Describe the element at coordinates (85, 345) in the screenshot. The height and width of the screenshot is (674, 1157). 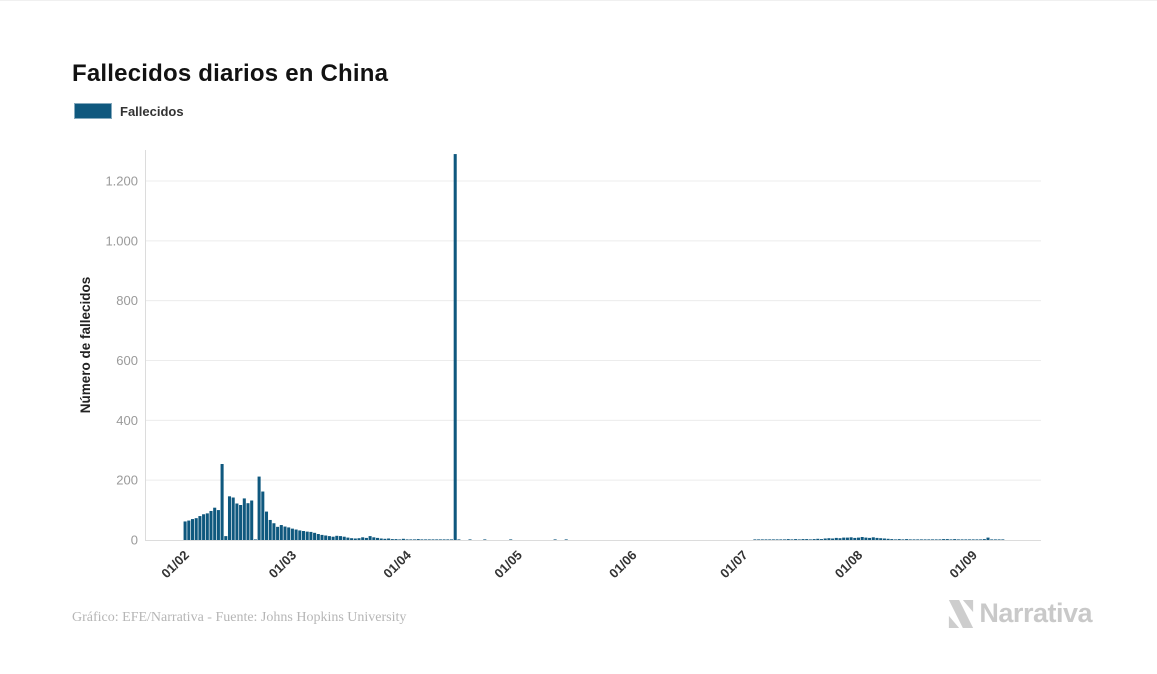
I see `y-axis-title: Número de fallecidos` at that location.